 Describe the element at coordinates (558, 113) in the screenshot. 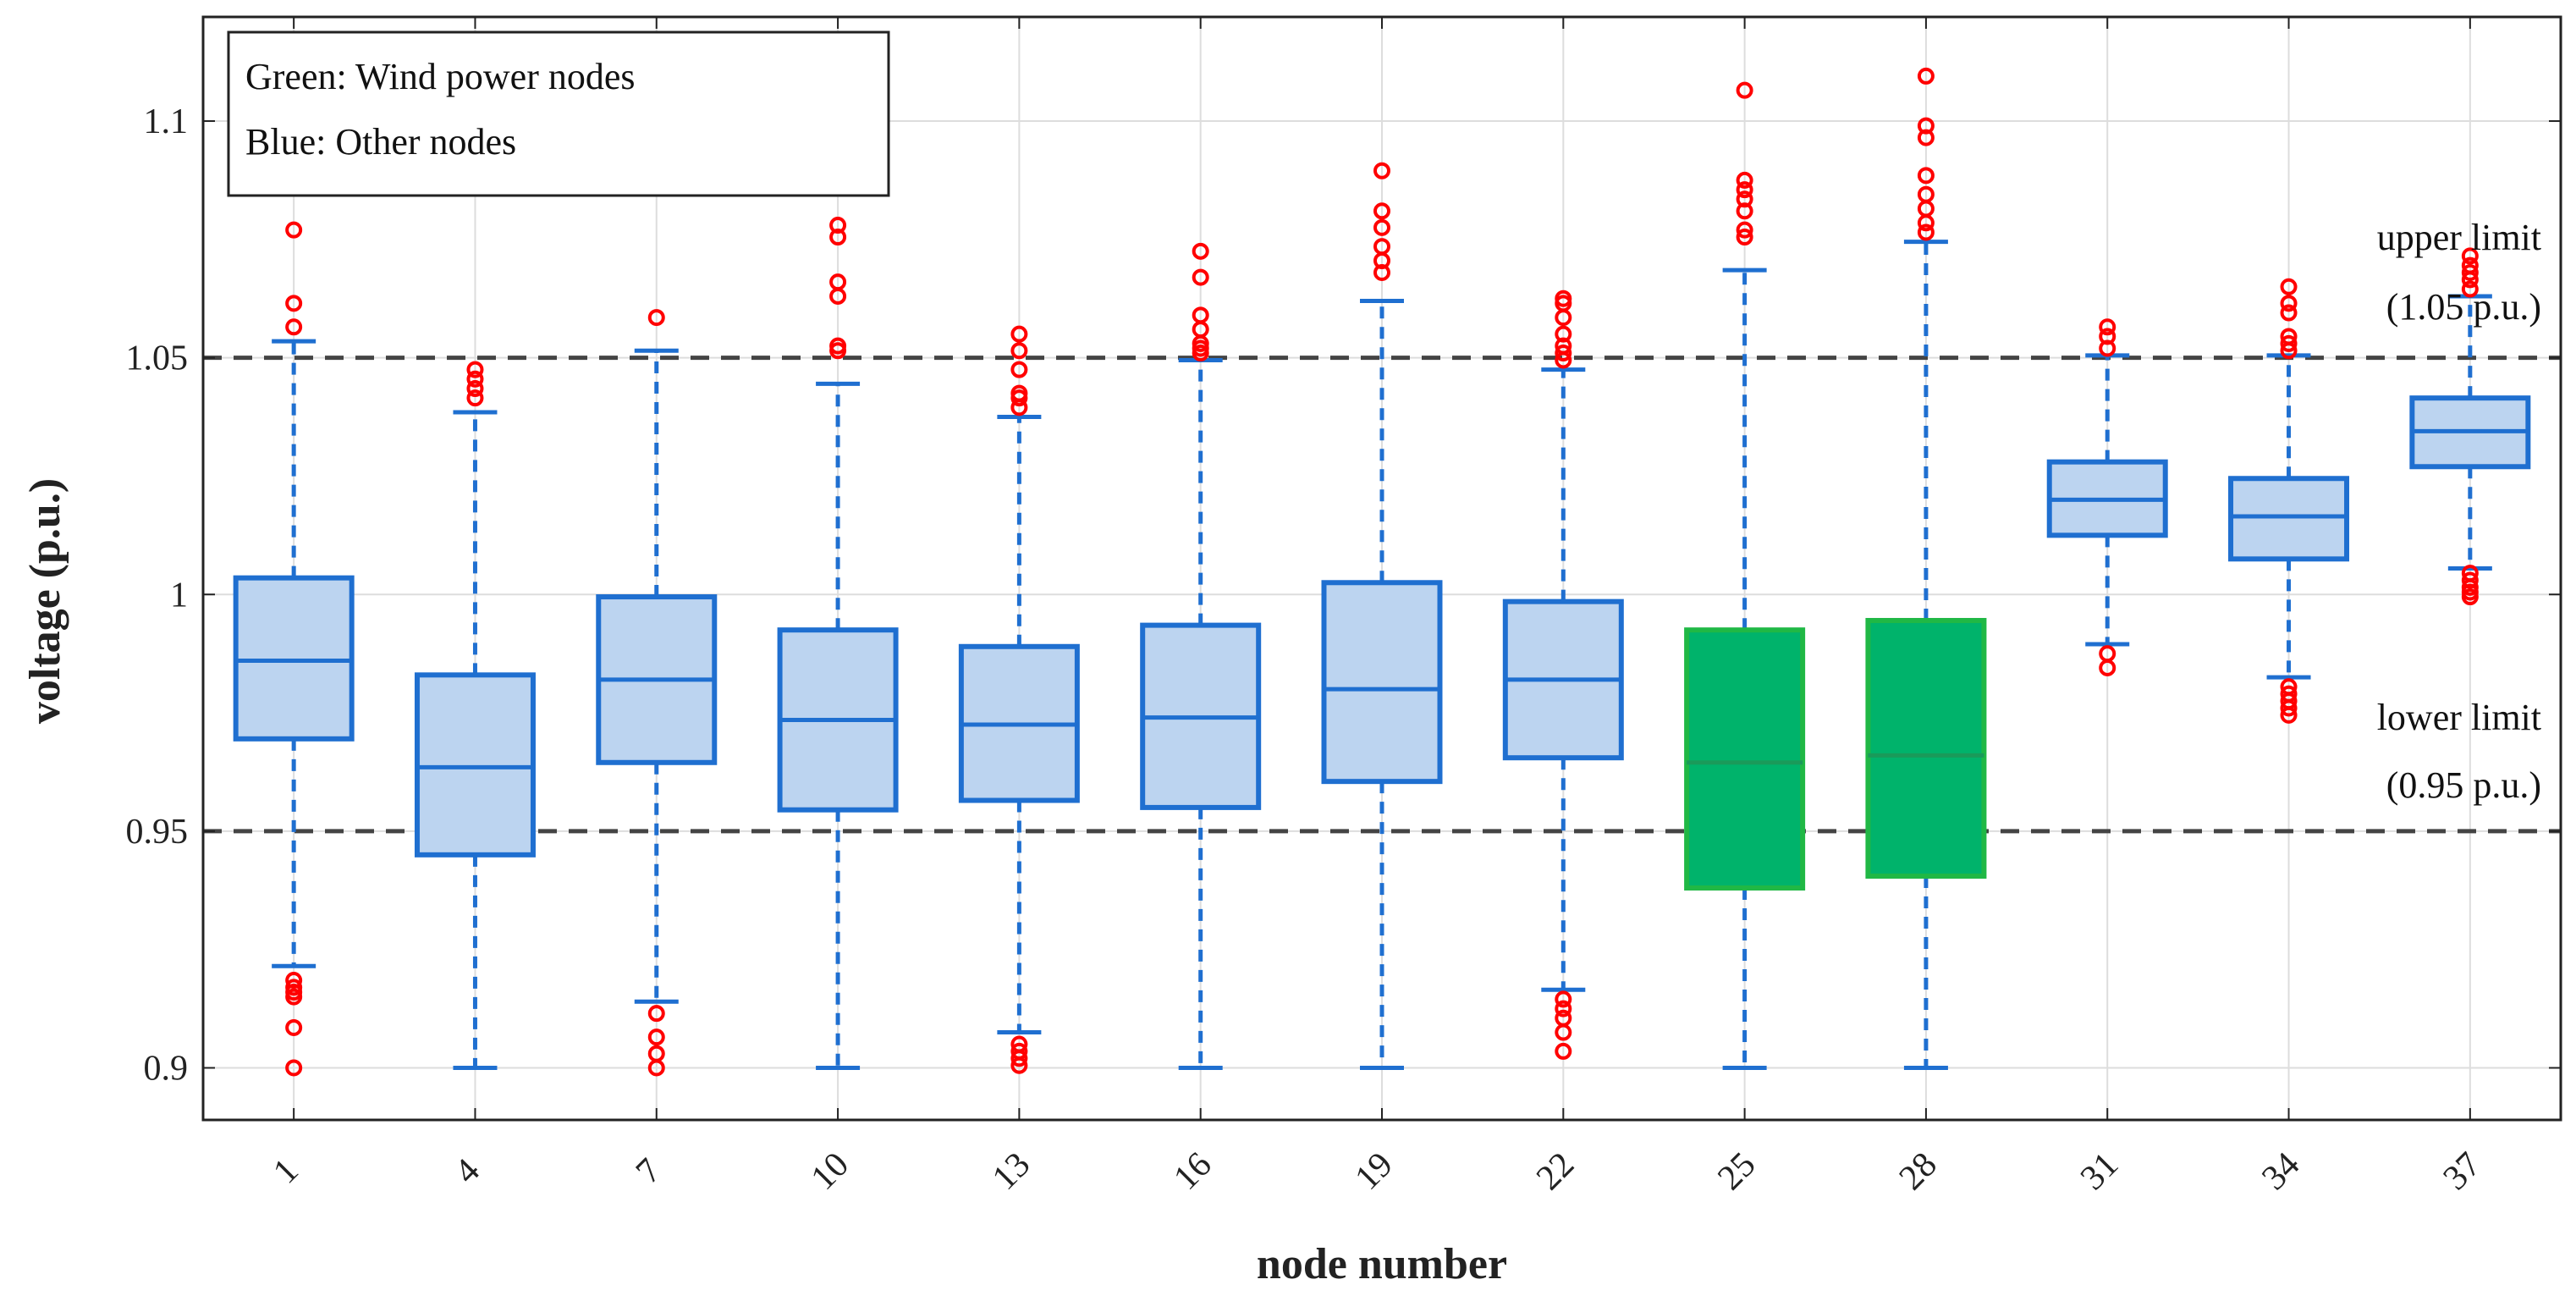

I see `legend-frame` at that location.